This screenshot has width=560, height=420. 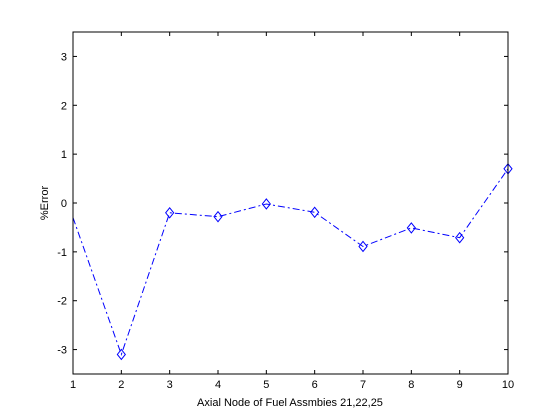 What do you see at coordinates (64, 155) in the screenshot?
I see `y-tick-label: 1` at bounding box center [64, 155].